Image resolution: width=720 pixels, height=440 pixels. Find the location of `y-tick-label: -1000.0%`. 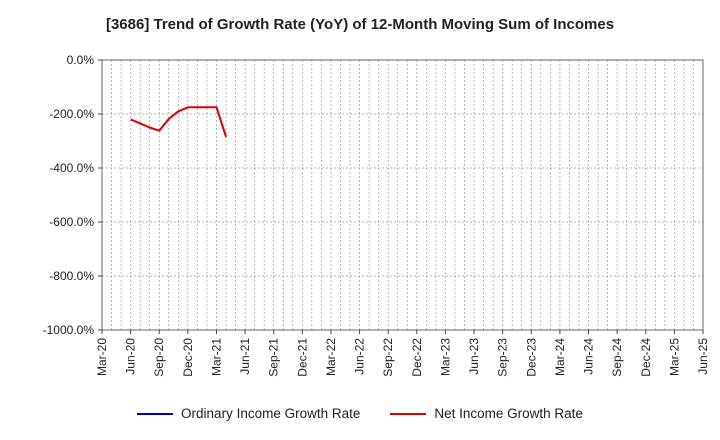

y-tick-label: -1000.0% is located at coordinates (69, 330).